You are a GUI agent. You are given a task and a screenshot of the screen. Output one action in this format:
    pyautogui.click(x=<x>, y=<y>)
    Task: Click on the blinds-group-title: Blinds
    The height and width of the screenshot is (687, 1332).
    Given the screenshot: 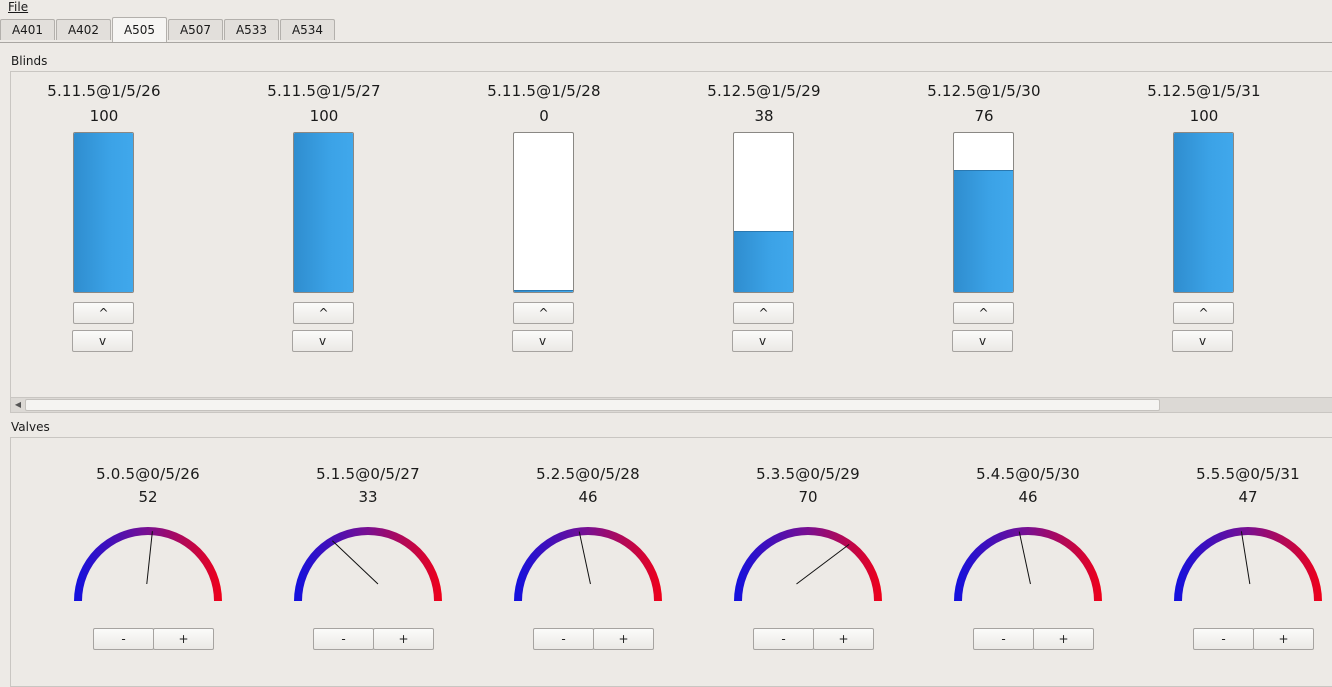 What is the action you would take?
    pyautogui.click(x=29, y=61)
    